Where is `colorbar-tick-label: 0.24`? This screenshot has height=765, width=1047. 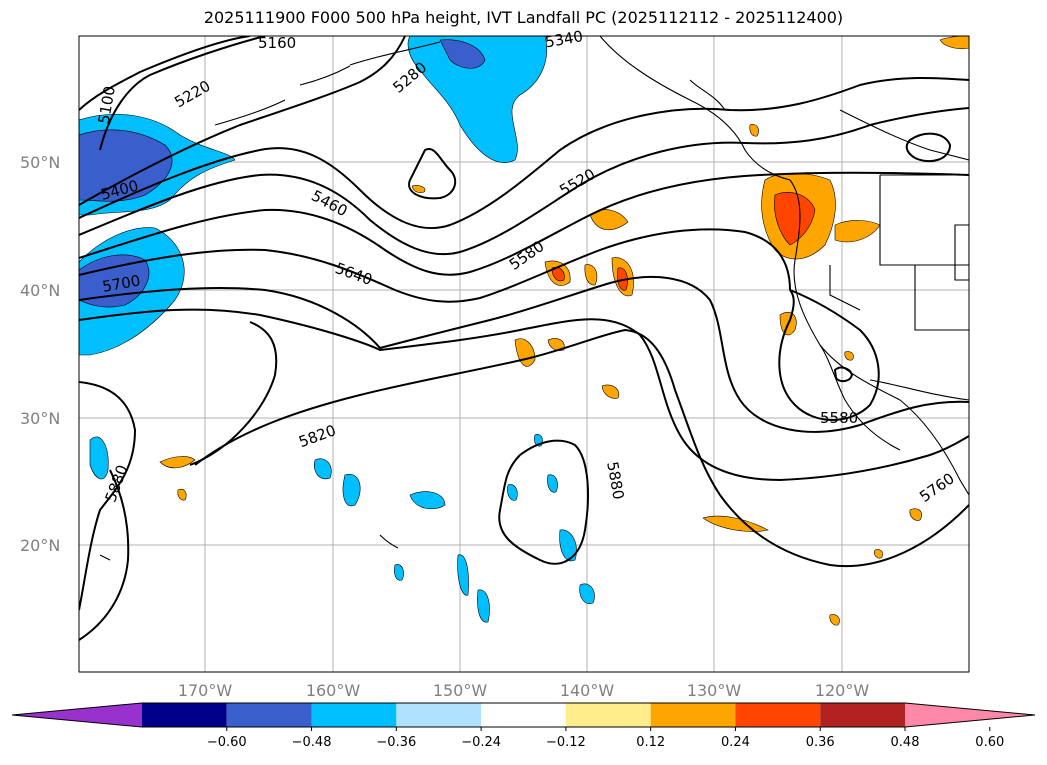
colorbar-tick-label: 0.24 is located at coordinates (735, 742).